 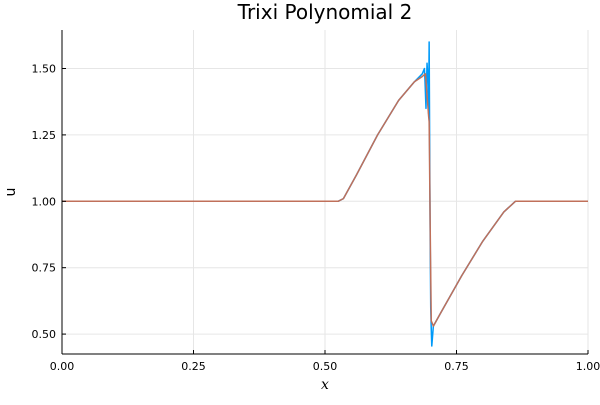 I want to click on x-ticks: 0.00 0.25 0.50 0.75 1.00, so click(x=325, y=361).